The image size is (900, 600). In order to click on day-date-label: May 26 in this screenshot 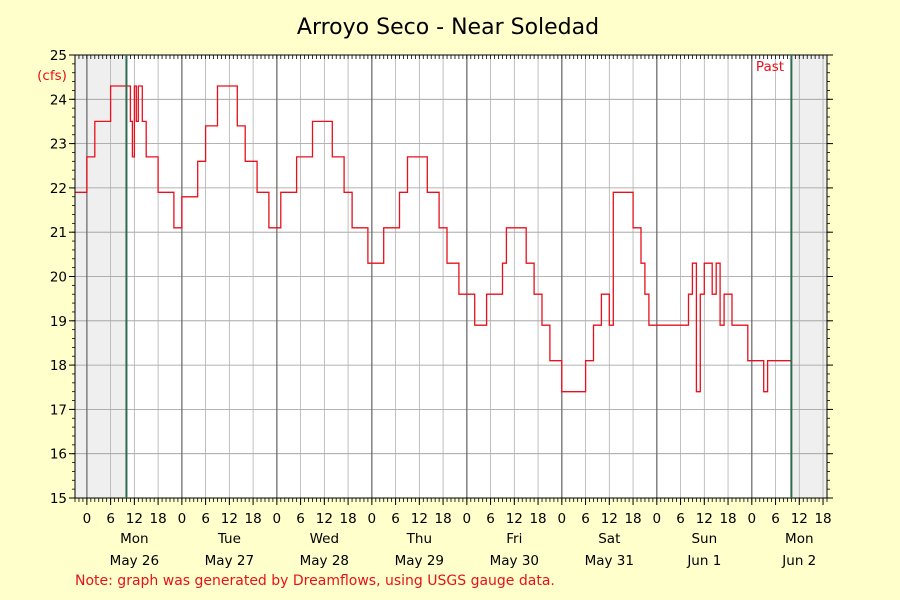, I will do `click(134, 561)`.